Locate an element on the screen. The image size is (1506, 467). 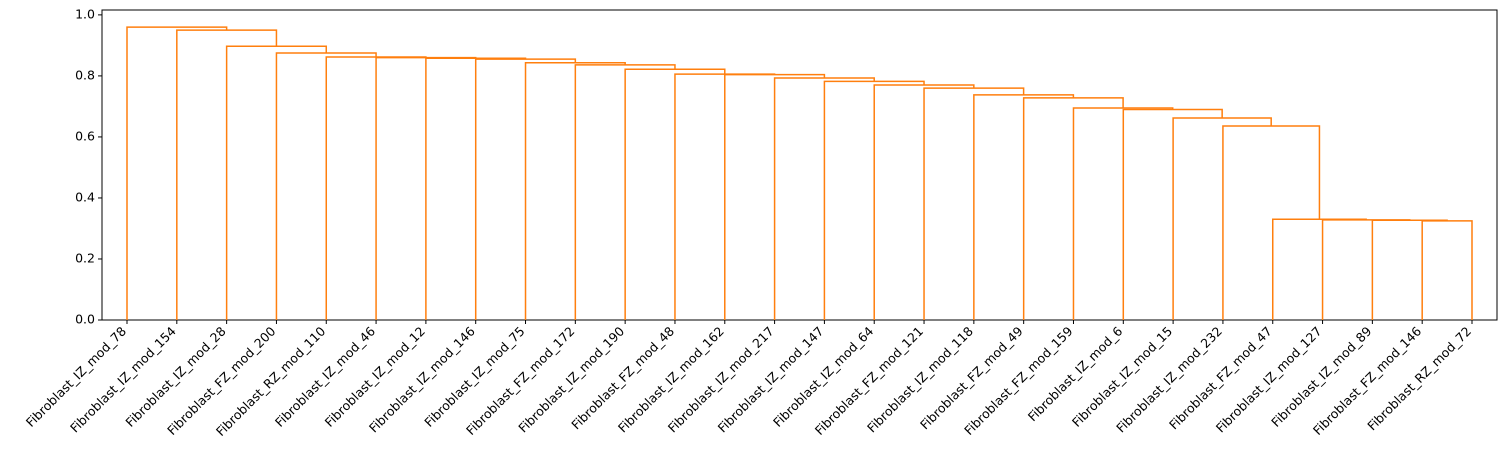
leaf-label: Fibroblast_IZ_mod_28 is located at coordinates (175, 376).